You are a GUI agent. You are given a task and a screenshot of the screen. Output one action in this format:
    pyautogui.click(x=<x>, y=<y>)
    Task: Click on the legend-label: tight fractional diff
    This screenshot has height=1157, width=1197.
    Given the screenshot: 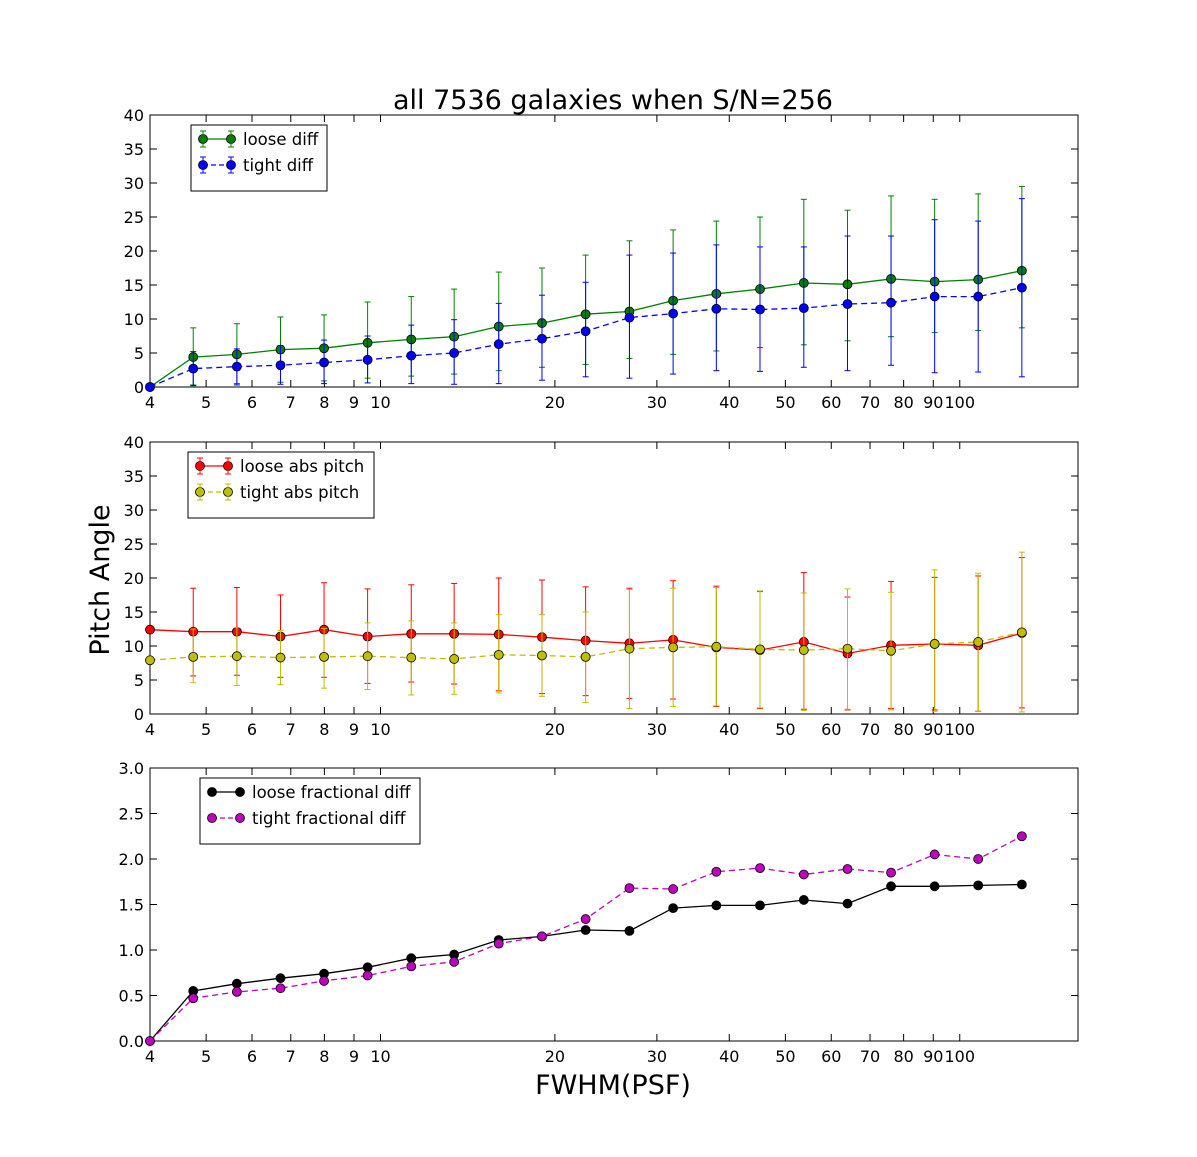 What is the action you would take?
    pyautogui.click(x=329, y=818)
    